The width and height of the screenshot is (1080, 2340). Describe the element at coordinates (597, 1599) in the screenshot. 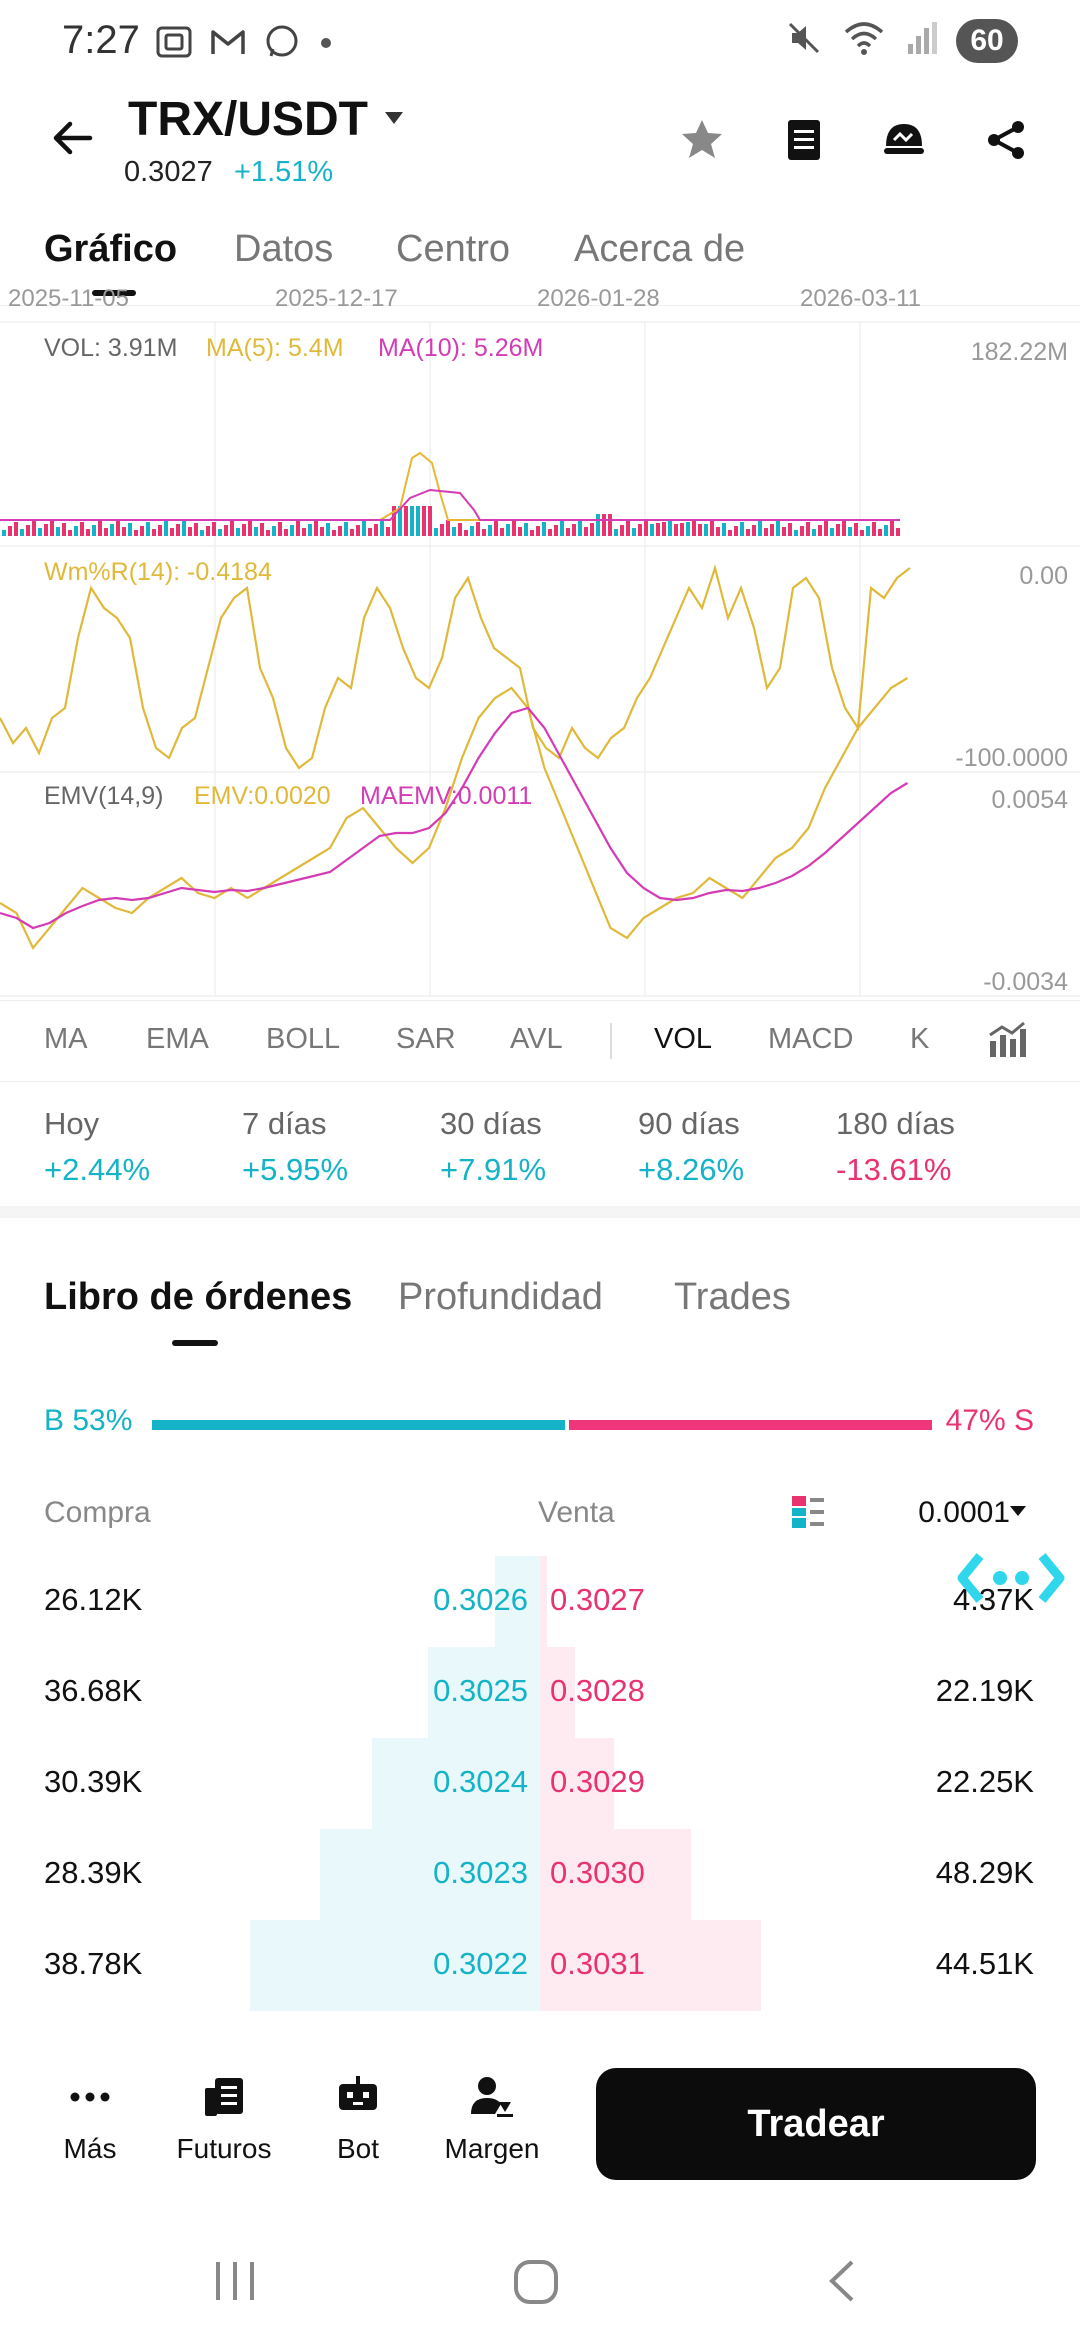

I see `sell-price: 0.3027` at that location.